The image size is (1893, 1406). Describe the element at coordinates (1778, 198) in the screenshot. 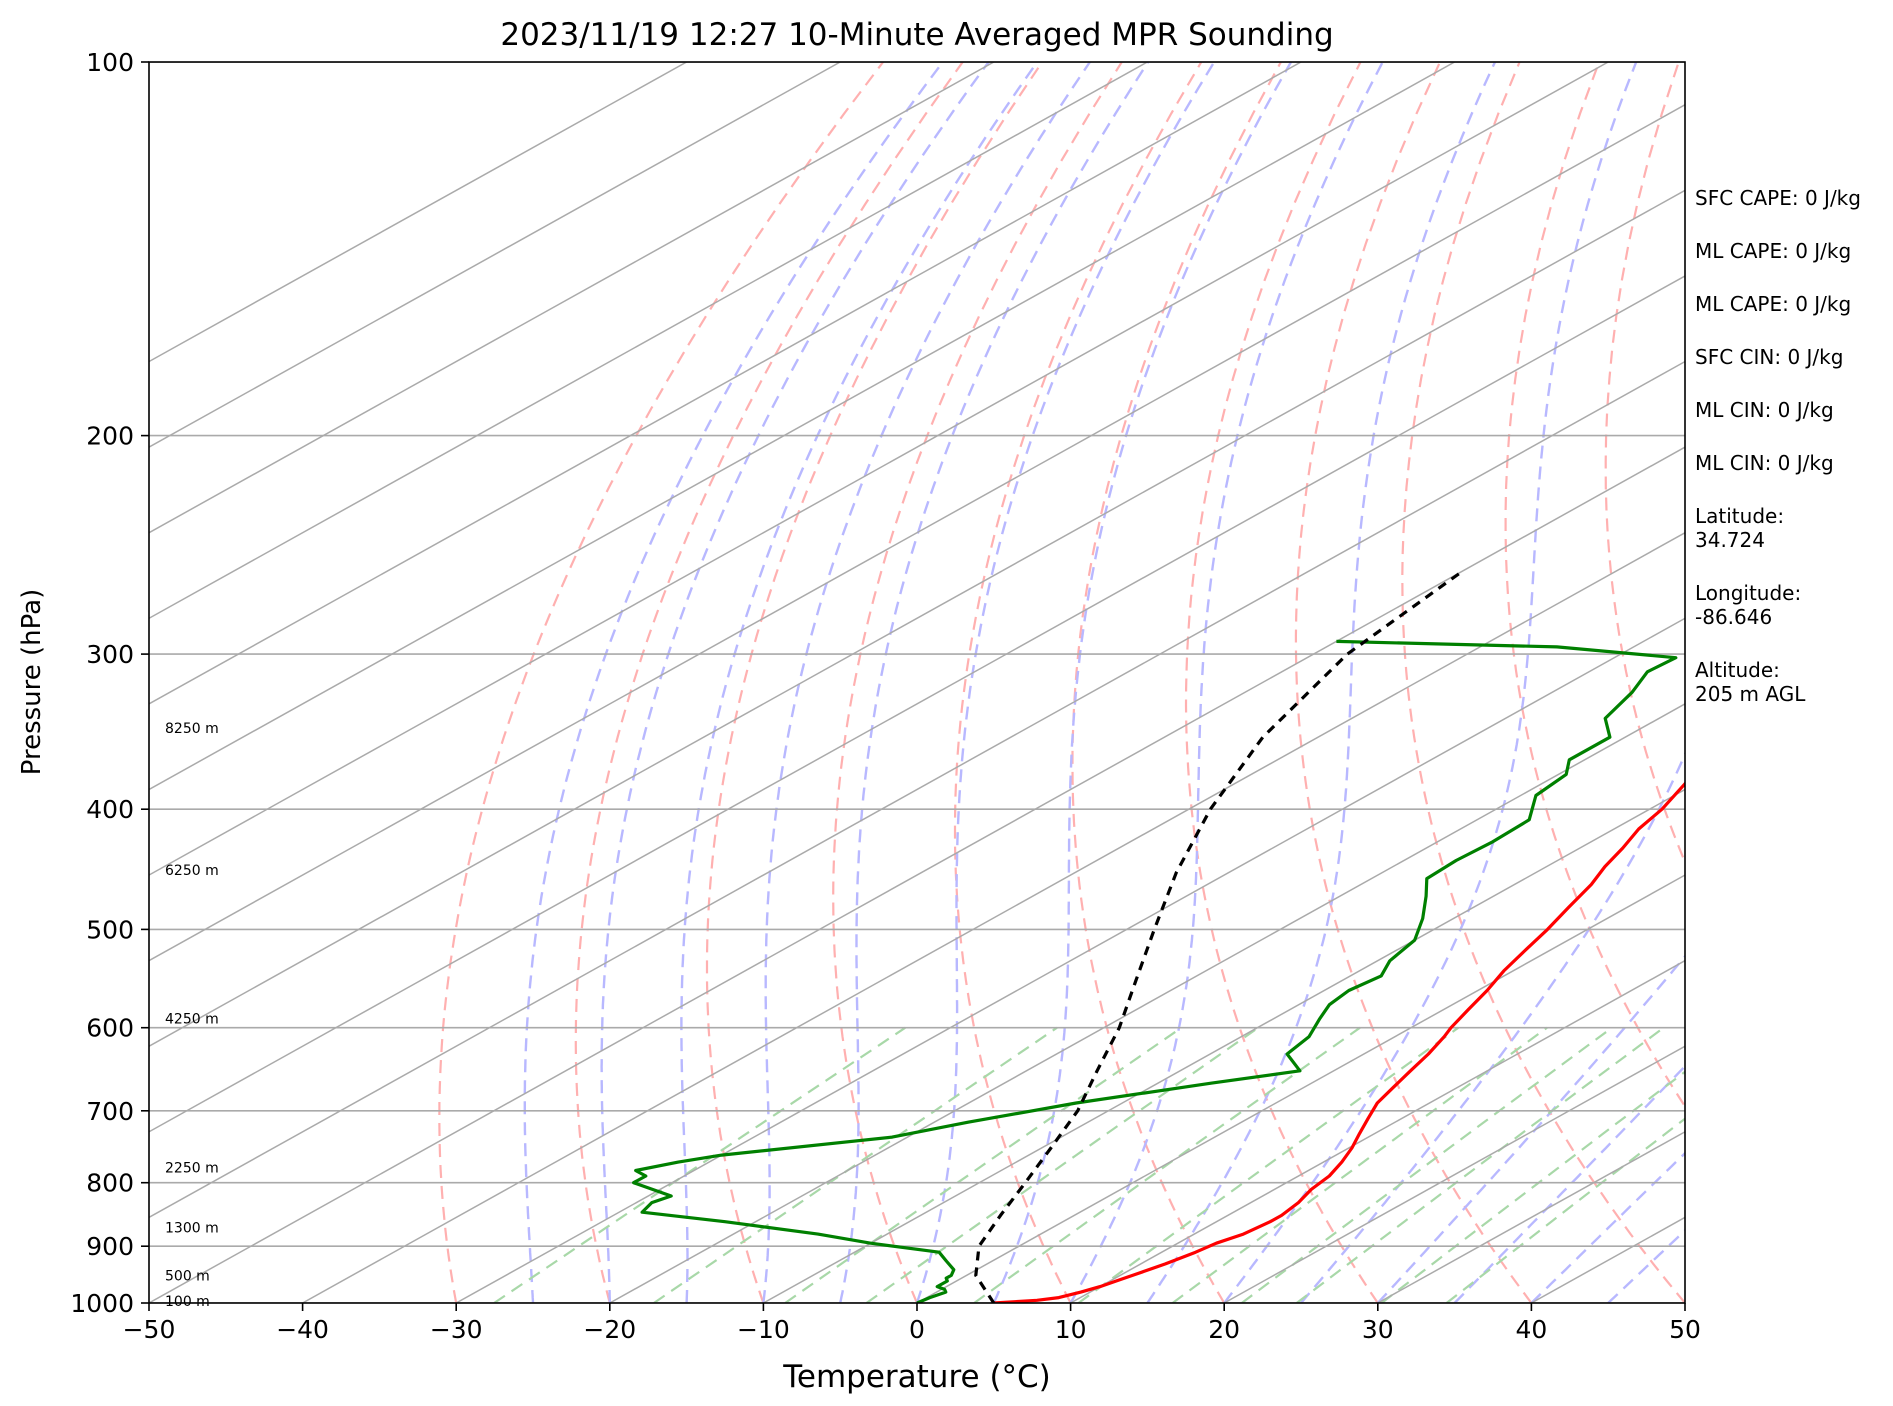

I see `sfc-cape-value: SFC CAPE: 0 J/kg` at that location.